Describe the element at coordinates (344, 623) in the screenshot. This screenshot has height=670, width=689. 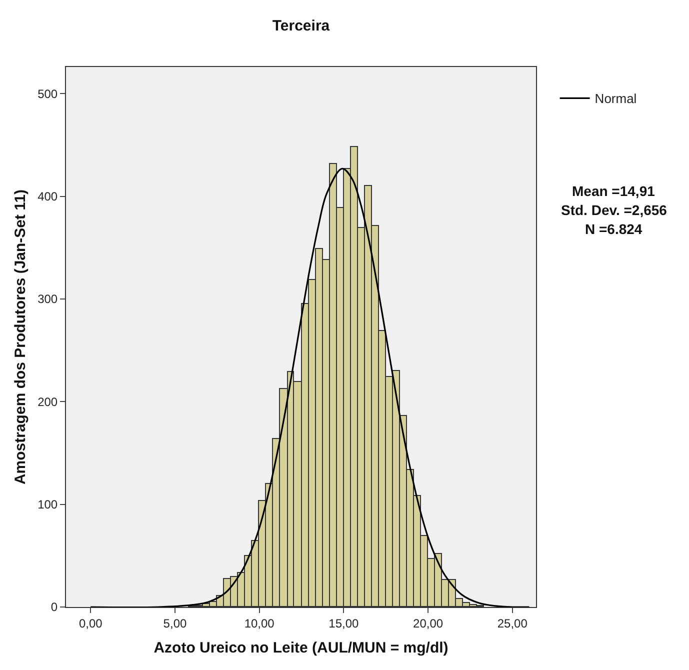
I see `x-tick-label: 15,00` at that location.